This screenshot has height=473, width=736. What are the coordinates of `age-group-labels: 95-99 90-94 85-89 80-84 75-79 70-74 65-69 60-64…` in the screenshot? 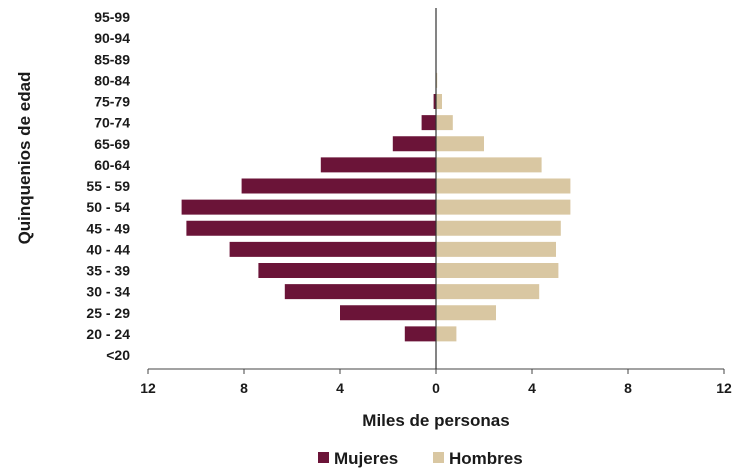 It's located at (108, 186).